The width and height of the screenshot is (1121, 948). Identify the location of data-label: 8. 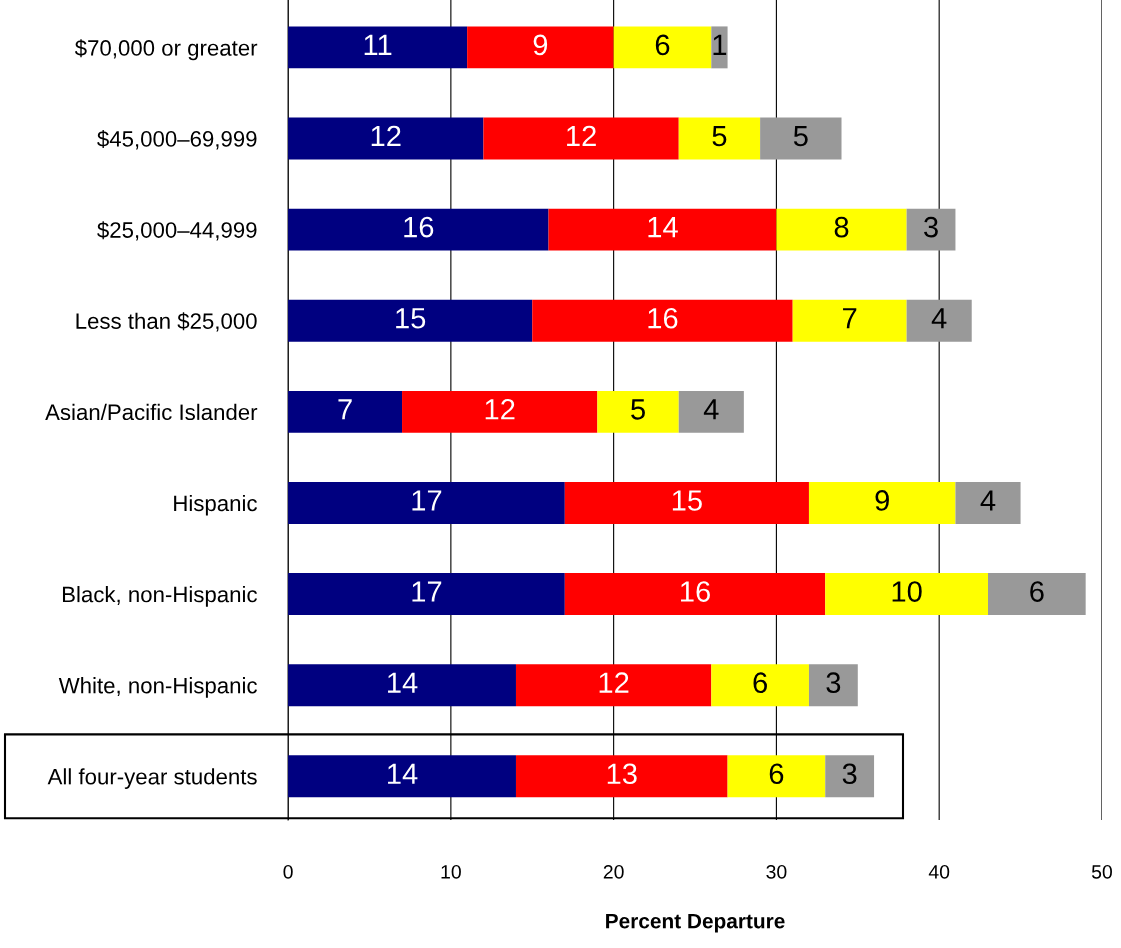
(841, 227).